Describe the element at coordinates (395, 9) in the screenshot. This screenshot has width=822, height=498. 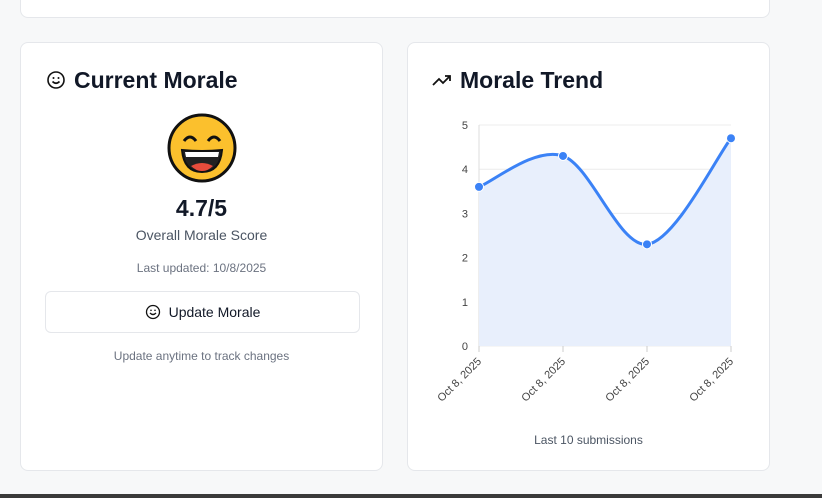
I see `top-card` at that location.